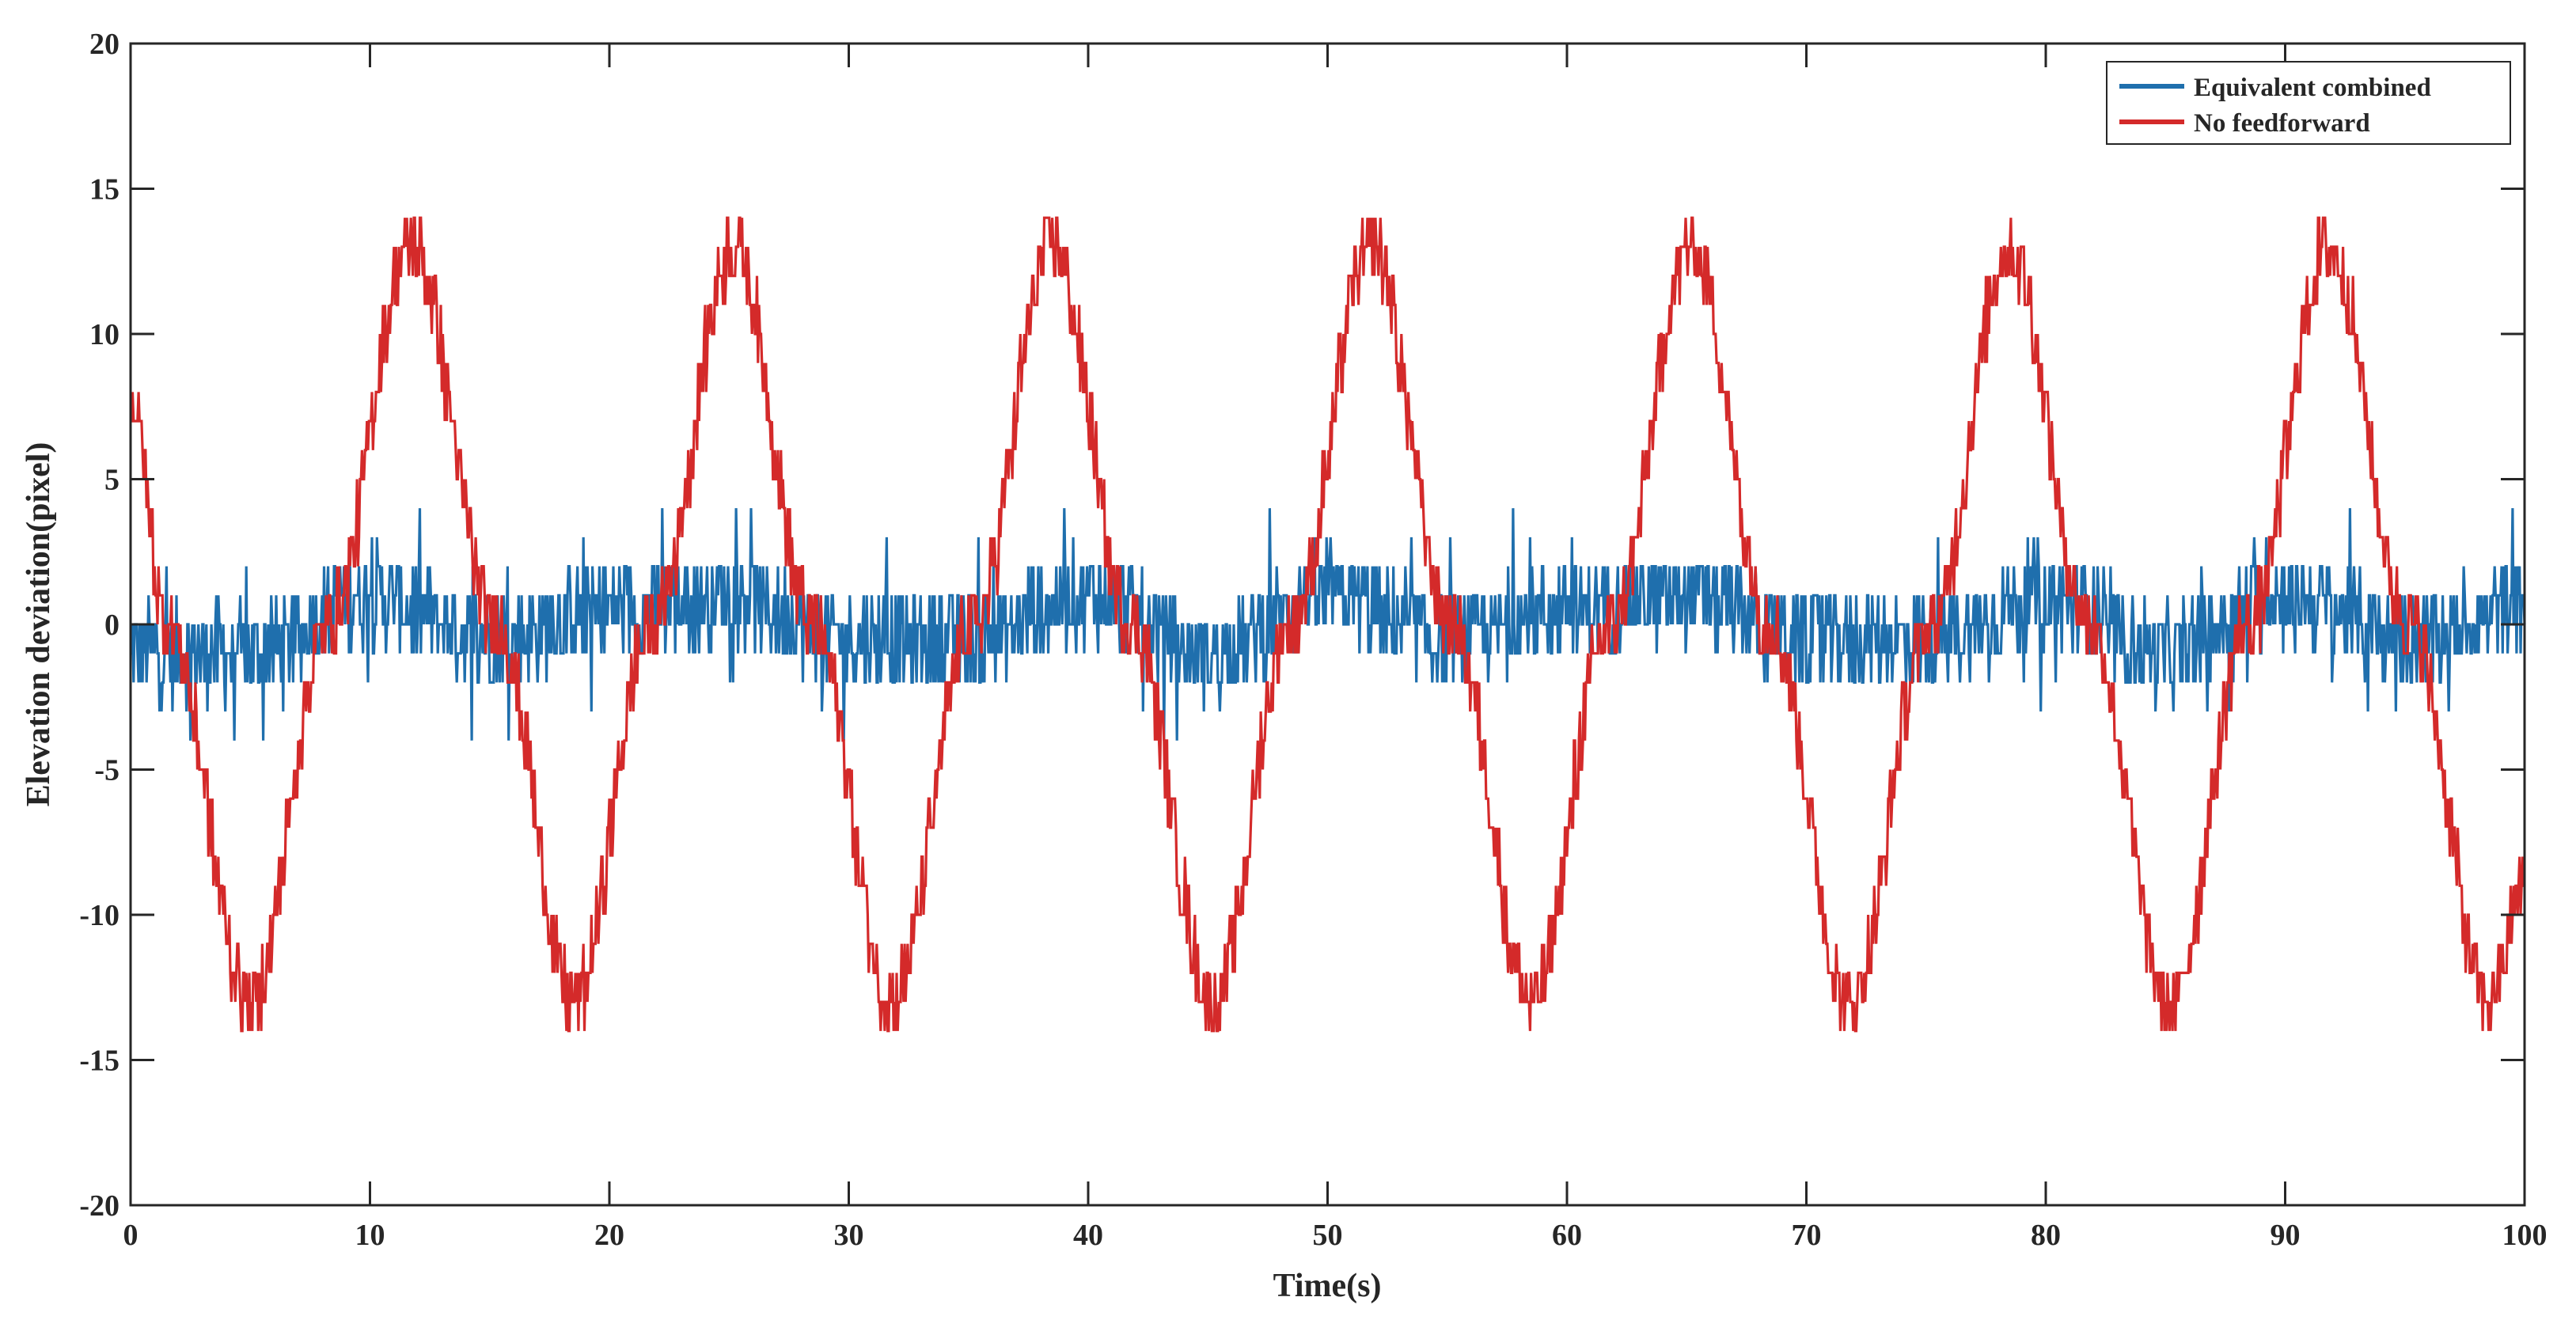  Describe the element at coordinates (2282, 123) in the screenshot. I see `legend-label-no-feedforward: No feedforward` at that location.